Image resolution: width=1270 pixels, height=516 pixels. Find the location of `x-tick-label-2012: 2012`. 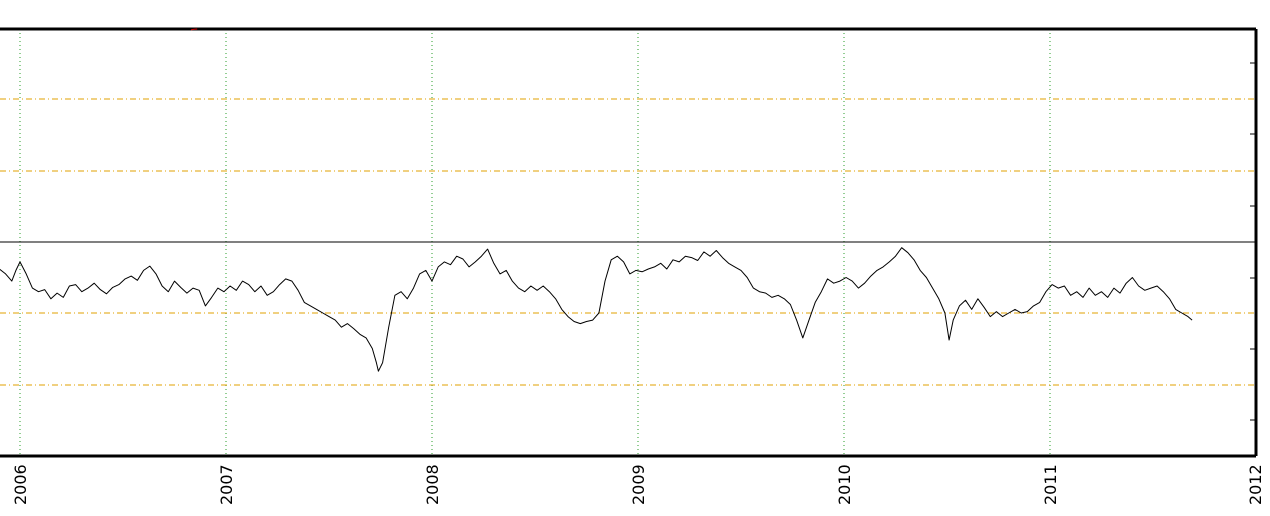

x-tick-label-2012: 2012 is located at coordinates (1255, 484).